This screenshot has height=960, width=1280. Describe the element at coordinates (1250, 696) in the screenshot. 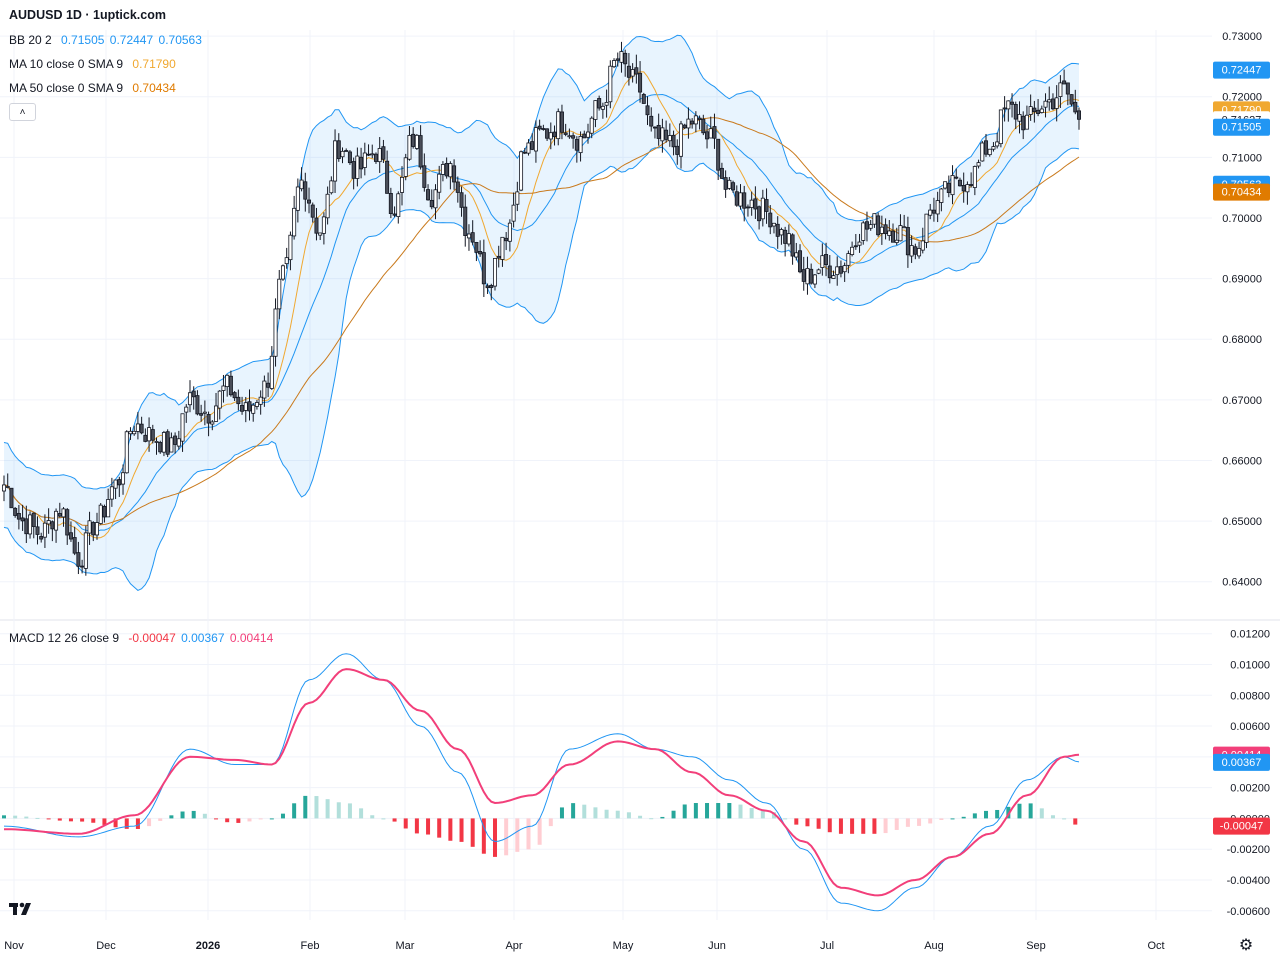

I see `macd-tick-label: 0.00800` at that location.